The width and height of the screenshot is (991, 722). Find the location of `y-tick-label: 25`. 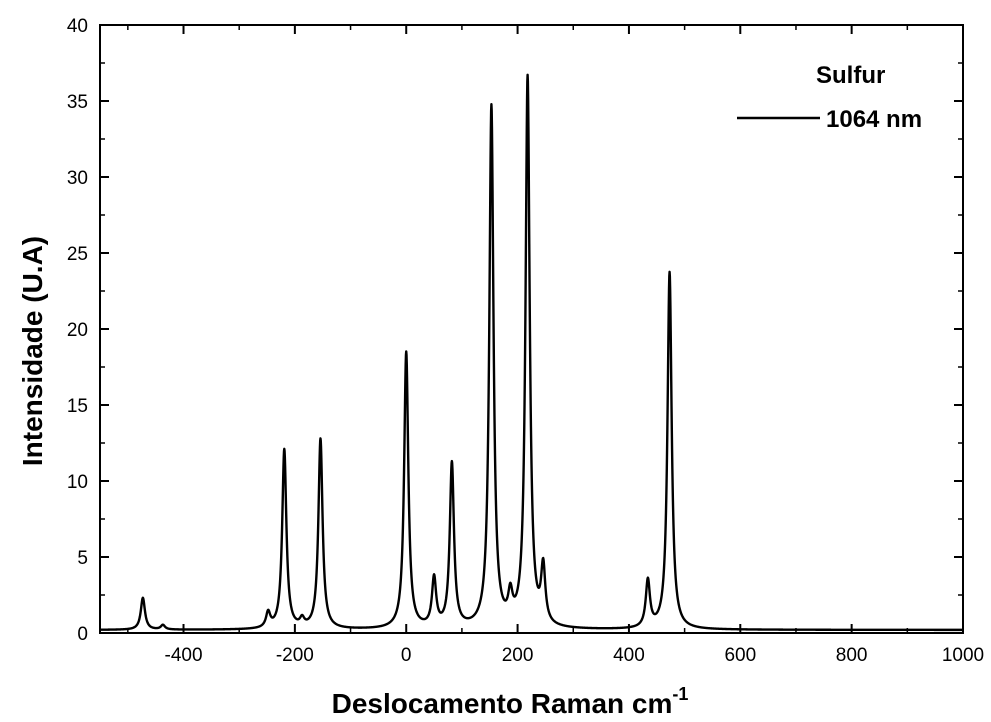

y-tick-label: 25 is located at coordinates (77, 254).